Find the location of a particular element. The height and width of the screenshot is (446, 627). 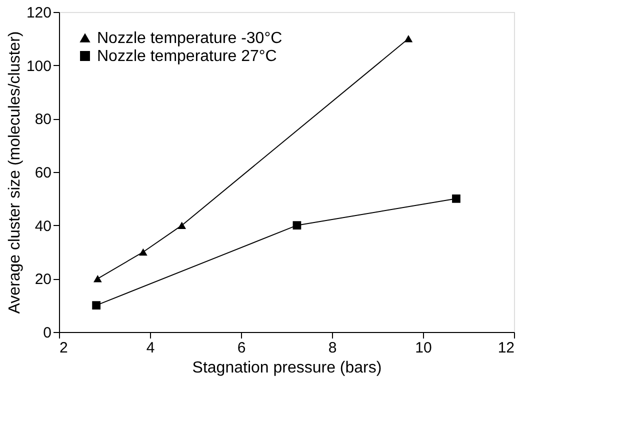

y-tick-label: 0 is located at coordinates (47, 333).